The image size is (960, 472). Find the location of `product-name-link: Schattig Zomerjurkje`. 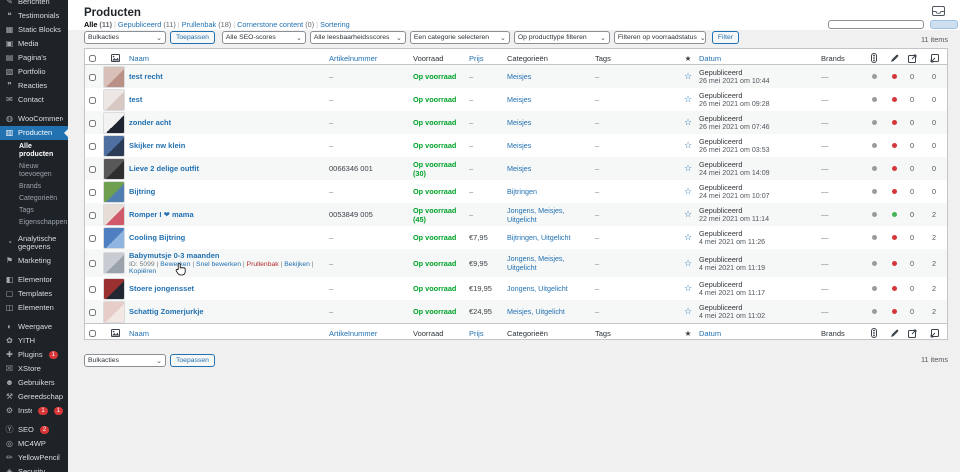

product-name-link: Schattig Zomerjurkje is located at coordinates (166, 311).